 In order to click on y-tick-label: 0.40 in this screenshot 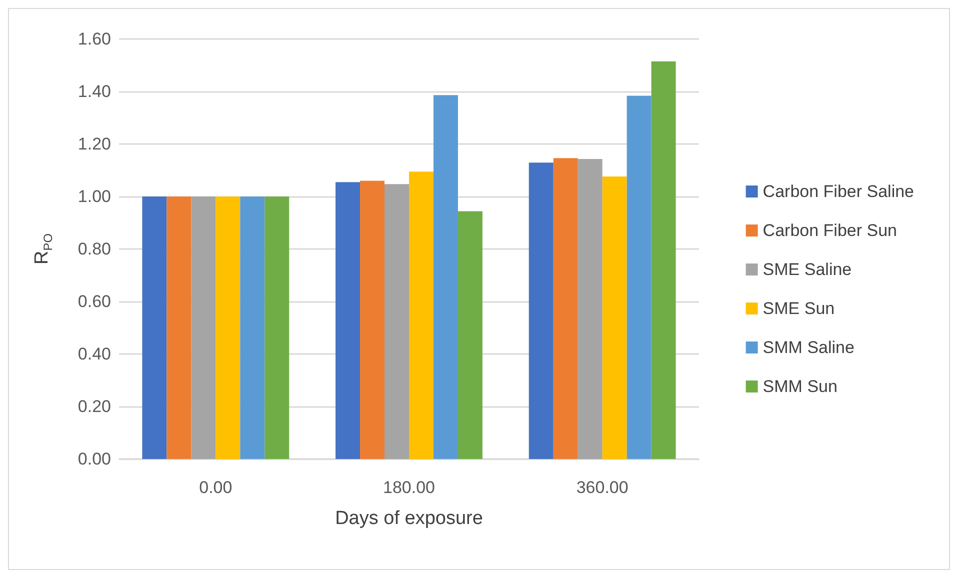, I will do `click(94, 354)`.